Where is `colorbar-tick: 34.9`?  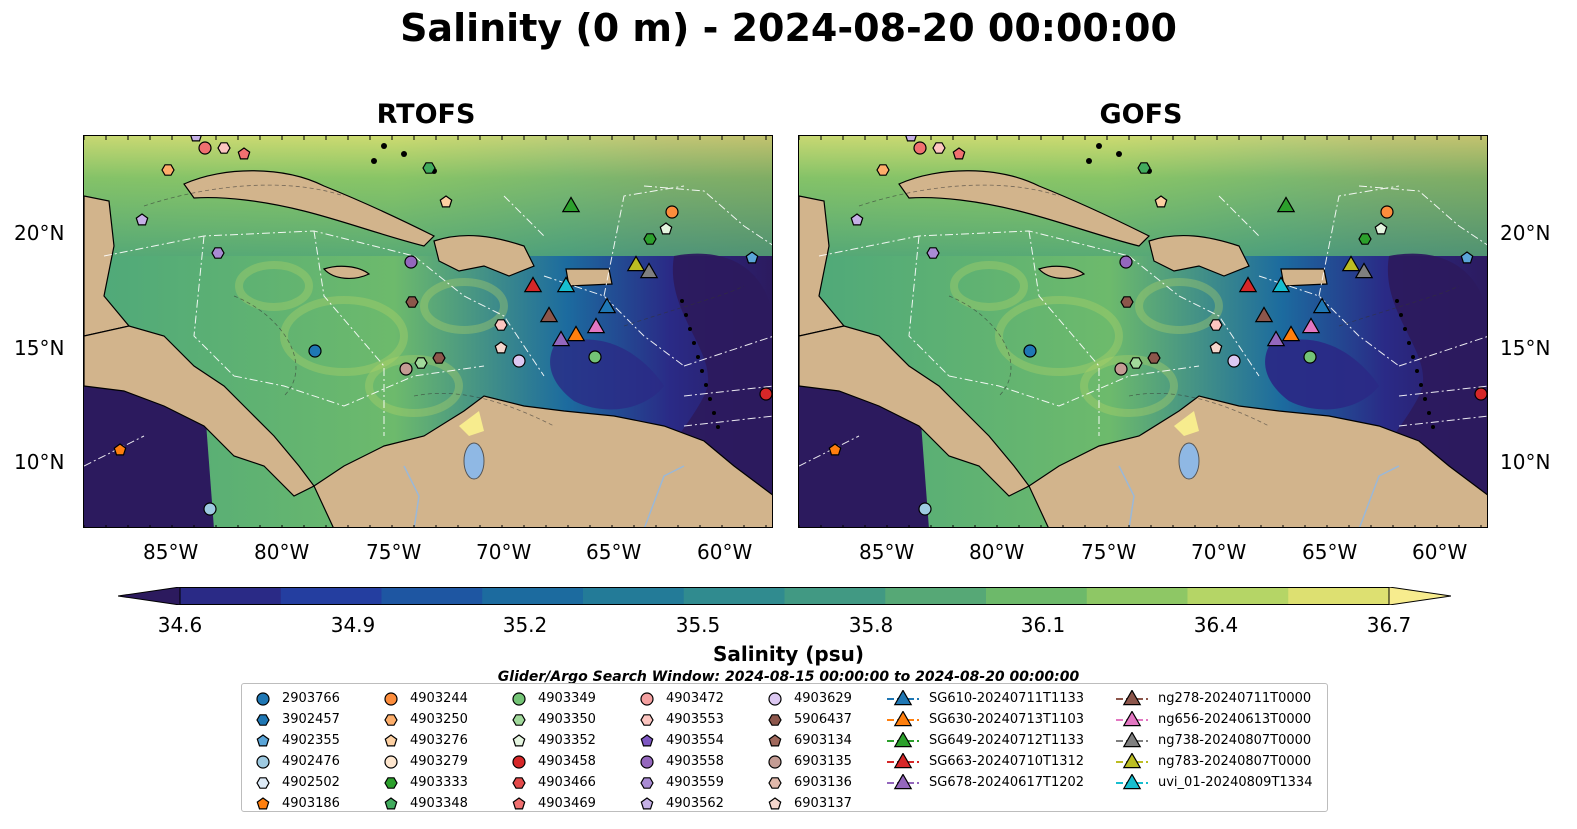 colorbar-tick: 34.9 is located at coordinates (353, 625).